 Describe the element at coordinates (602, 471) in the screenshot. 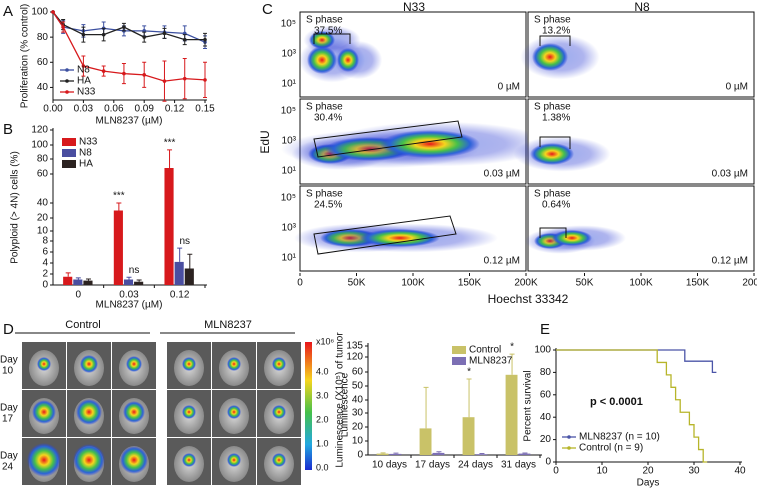

I see `x-tick-label: 10` at that location.